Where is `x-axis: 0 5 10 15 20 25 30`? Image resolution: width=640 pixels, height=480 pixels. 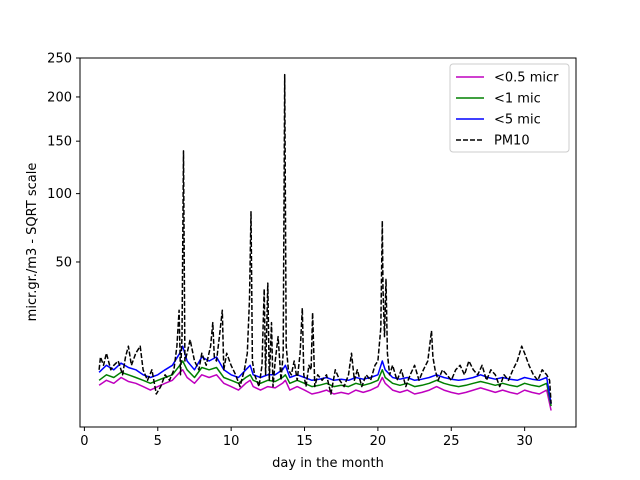
x-axis: 0 5 10 15 20 25 30 is located at coordinates (306, 438).